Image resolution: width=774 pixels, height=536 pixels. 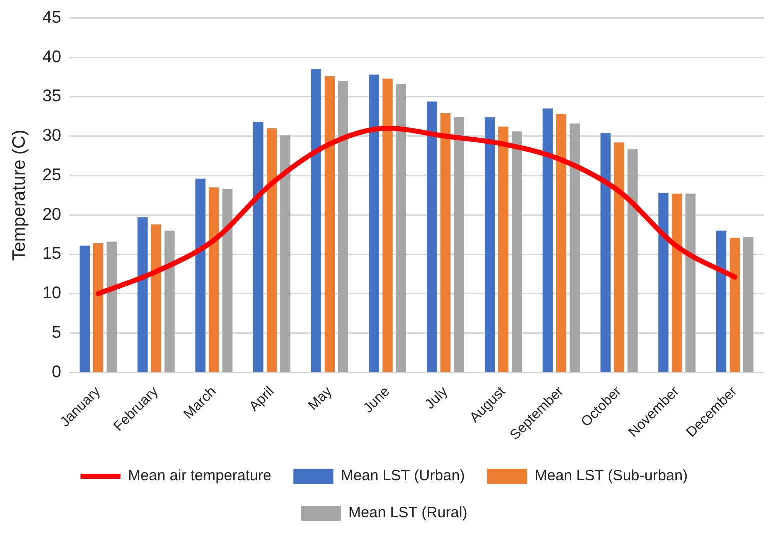 What do you see at coordinates (52, 174) in the screenshot?
I see `y-tick-label: 25` at bounding box center [52, 174].